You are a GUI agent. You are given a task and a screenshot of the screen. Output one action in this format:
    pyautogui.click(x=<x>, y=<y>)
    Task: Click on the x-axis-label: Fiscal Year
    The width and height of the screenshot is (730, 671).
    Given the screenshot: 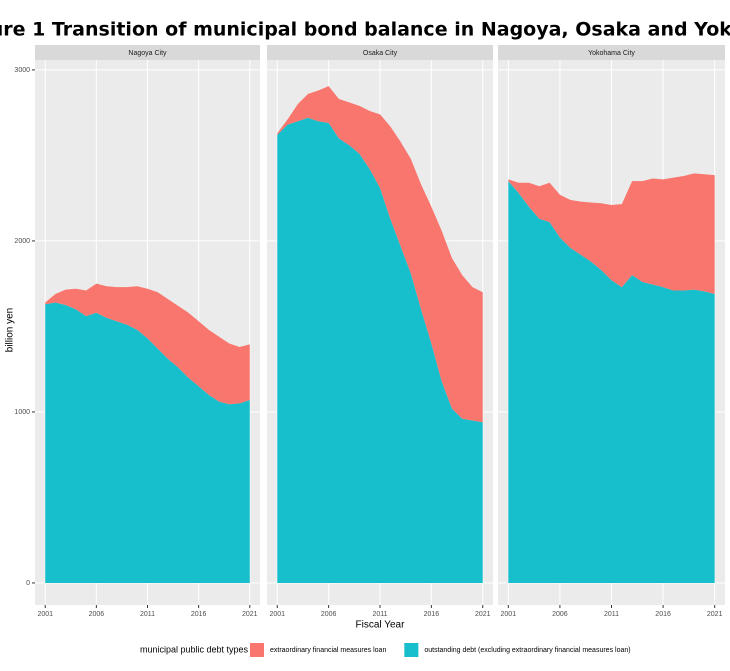 What is the action you would take?
    pyautogui.click(x=381, y=625)
    